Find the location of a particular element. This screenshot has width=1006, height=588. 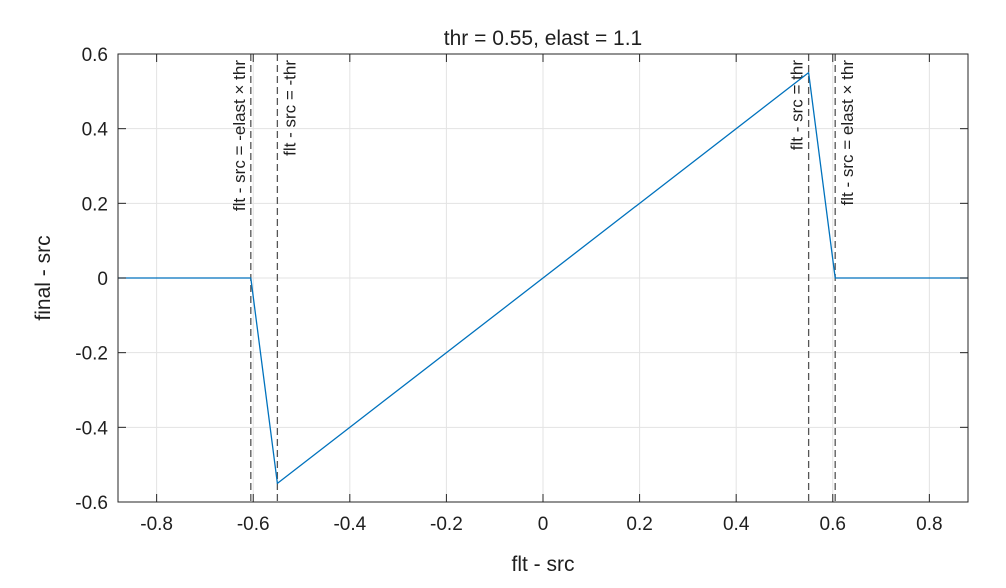

x-tick-label: -0.8 is located at coordinates (156, 524).